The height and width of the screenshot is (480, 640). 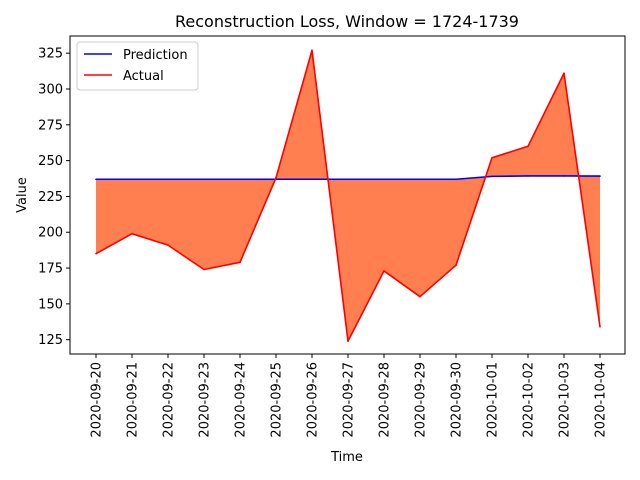 I want to click on y-tick-label: 225, so click(x=50, y=197).